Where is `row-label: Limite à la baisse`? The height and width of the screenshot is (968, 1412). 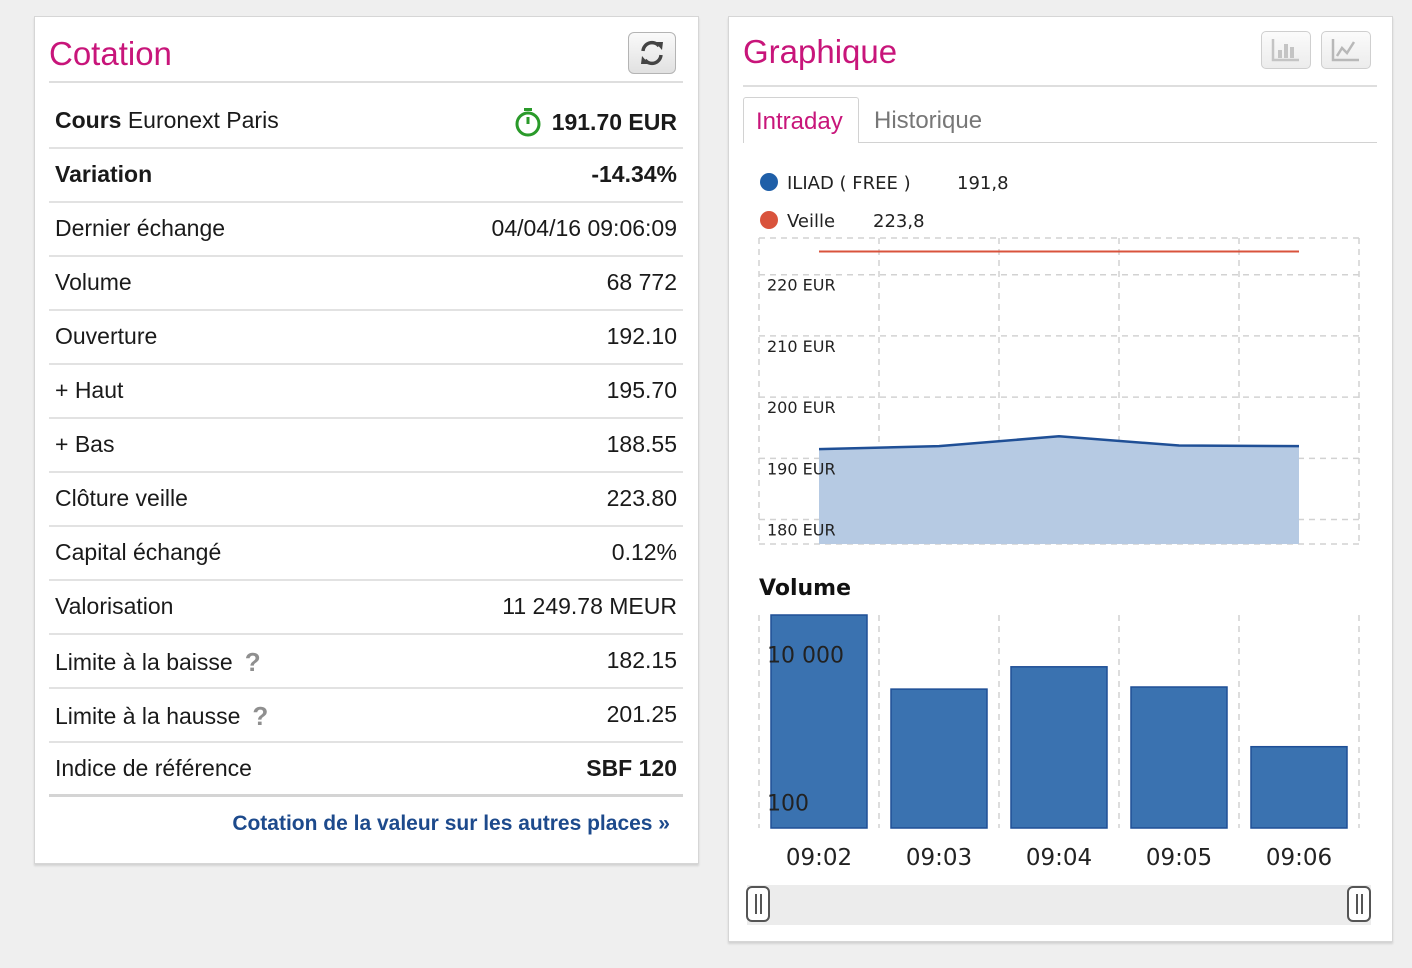 row-label: Limite à la baisse is located at coordinates (144, 662).